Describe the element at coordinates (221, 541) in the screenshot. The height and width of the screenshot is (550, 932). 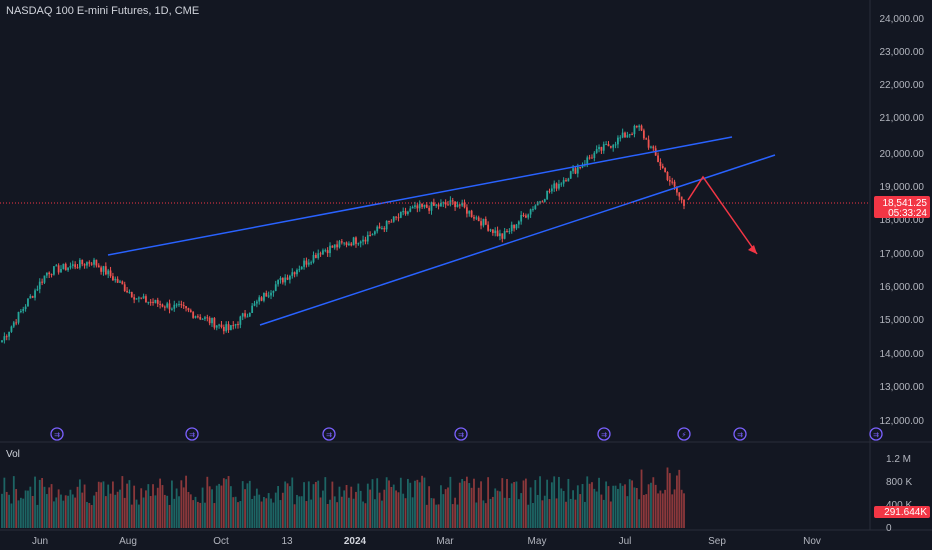
I see `time-label: Oct` at that location.